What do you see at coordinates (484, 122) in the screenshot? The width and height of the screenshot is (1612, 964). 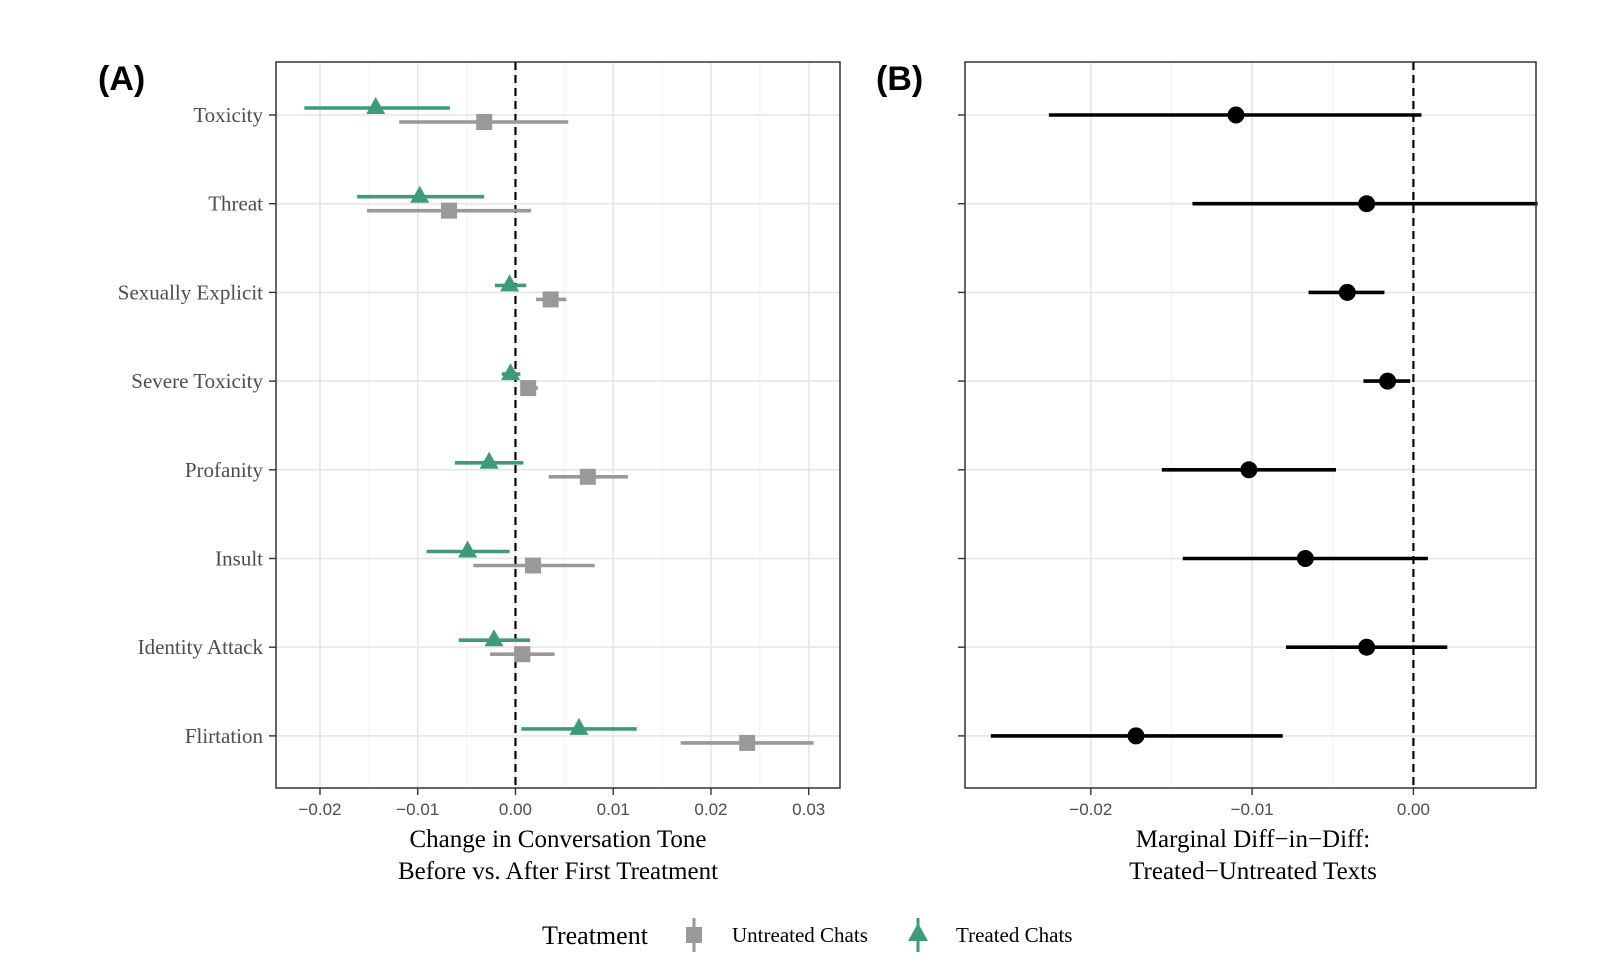 I see `panel-a-untreated-chats-point-toxicity` at bounding box center [484, 122].